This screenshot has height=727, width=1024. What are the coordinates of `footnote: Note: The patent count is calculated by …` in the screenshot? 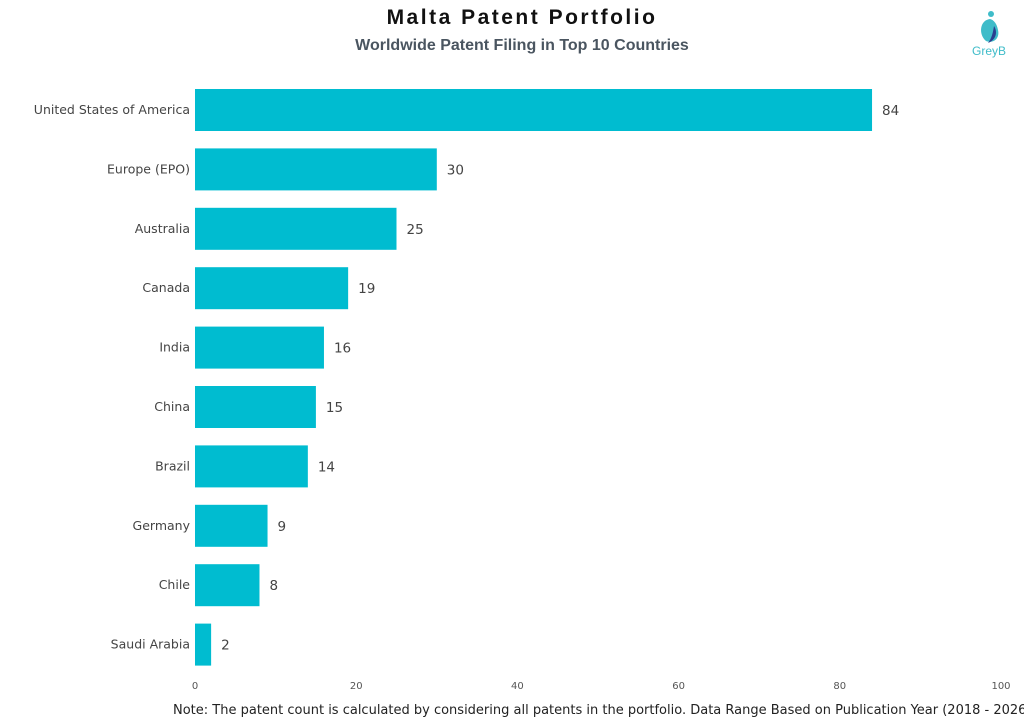 It's located at (598, 710).